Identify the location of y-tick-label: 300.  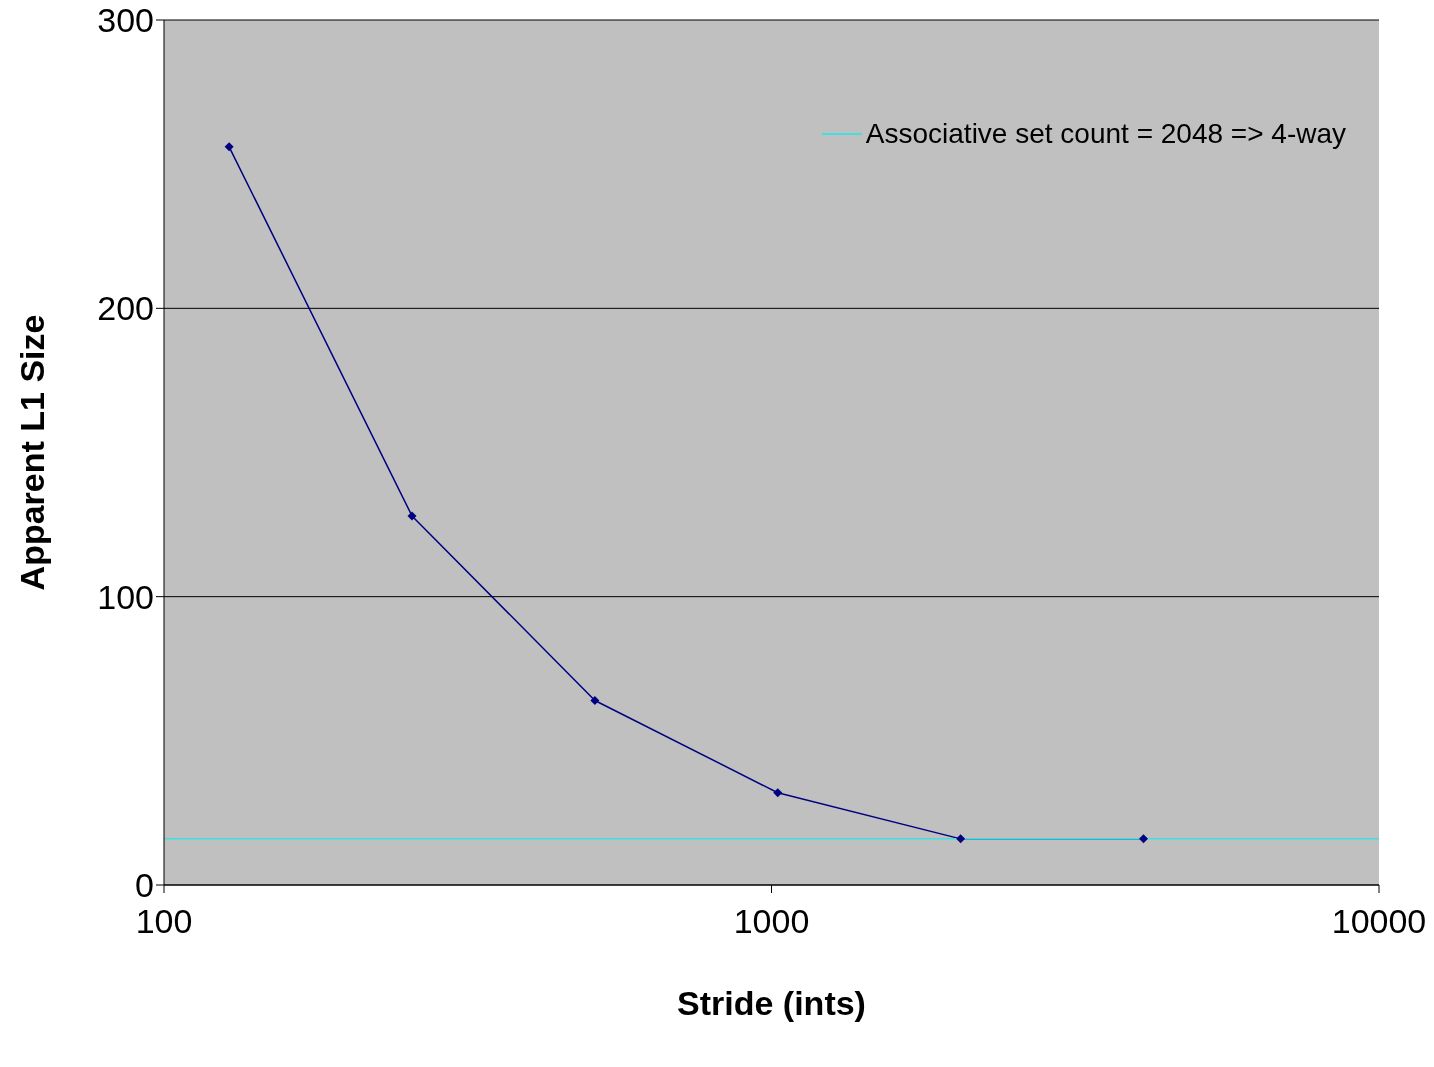
(125, 20).